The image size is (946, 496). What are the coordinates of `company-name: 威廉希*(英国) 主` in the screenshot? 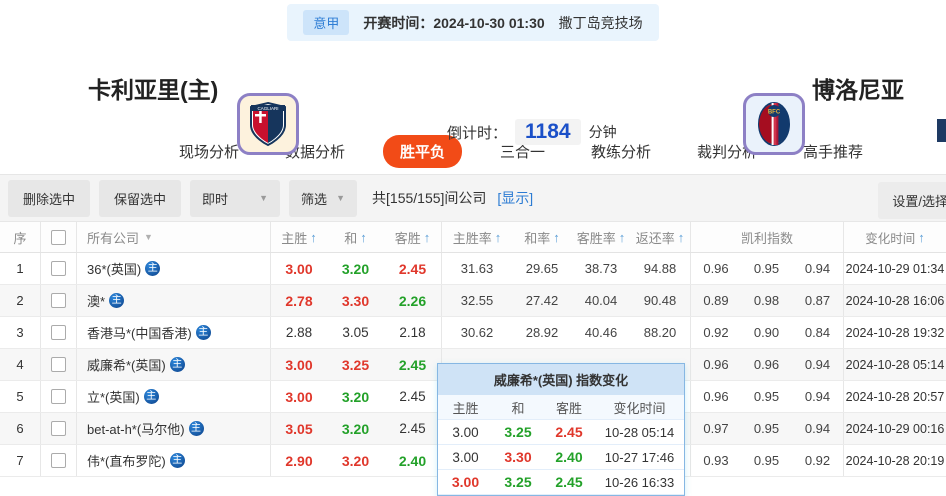 It's located at (173, 364).